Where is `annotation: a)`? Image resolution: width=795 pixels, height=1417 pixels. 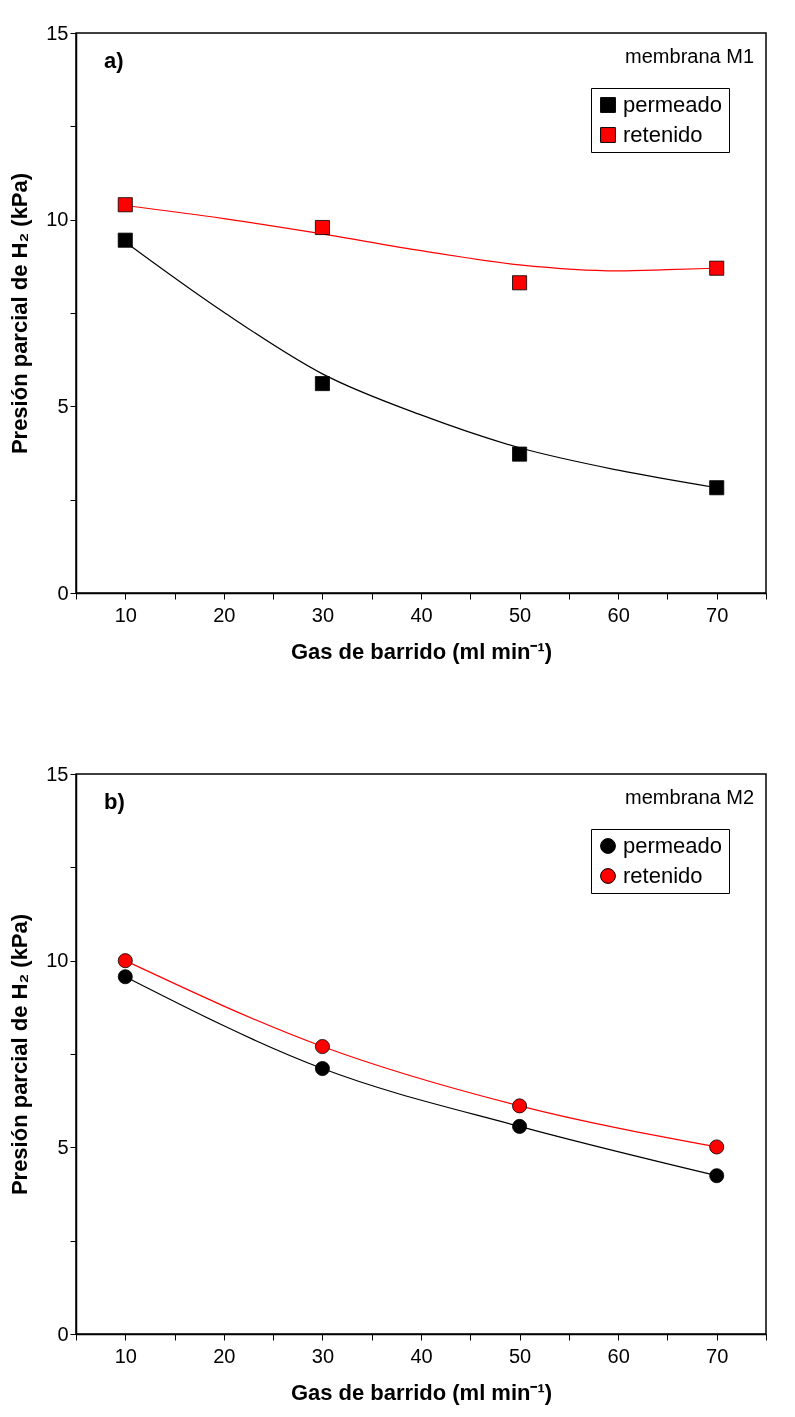 annotation: a) is located at coordinates (114, 60).